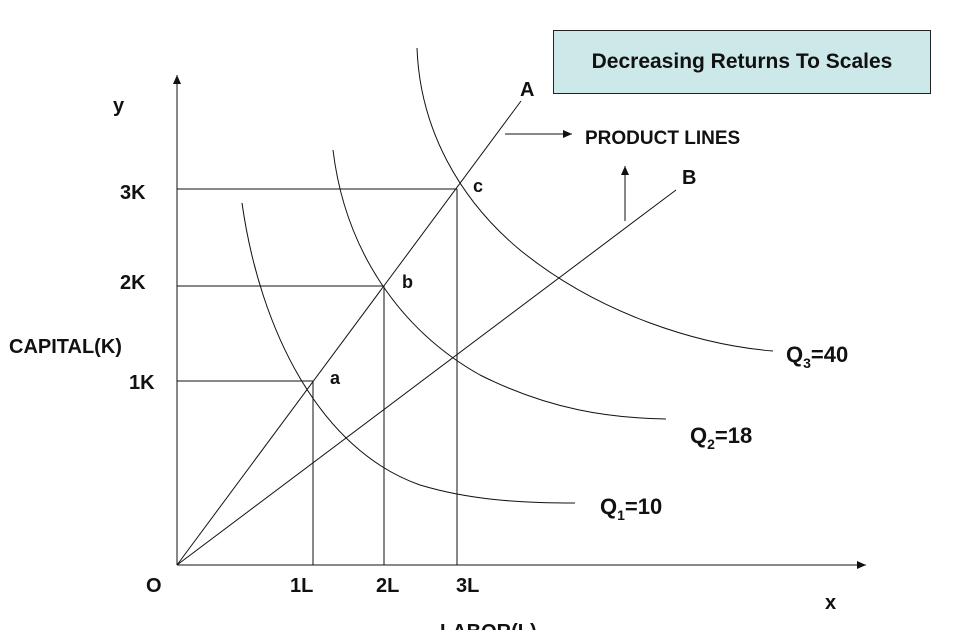 This screenshot has height=630, width=960. What do you see at coordinates (301, 586) in the screenshot?
I see `labor-tick-label: 1L` at bounding box center [301, 586].